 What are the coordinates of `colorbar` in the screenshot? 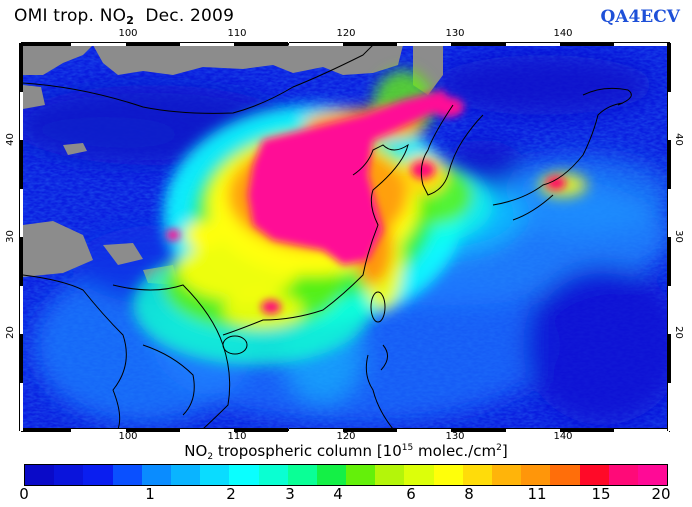 It's located at (346, 475).